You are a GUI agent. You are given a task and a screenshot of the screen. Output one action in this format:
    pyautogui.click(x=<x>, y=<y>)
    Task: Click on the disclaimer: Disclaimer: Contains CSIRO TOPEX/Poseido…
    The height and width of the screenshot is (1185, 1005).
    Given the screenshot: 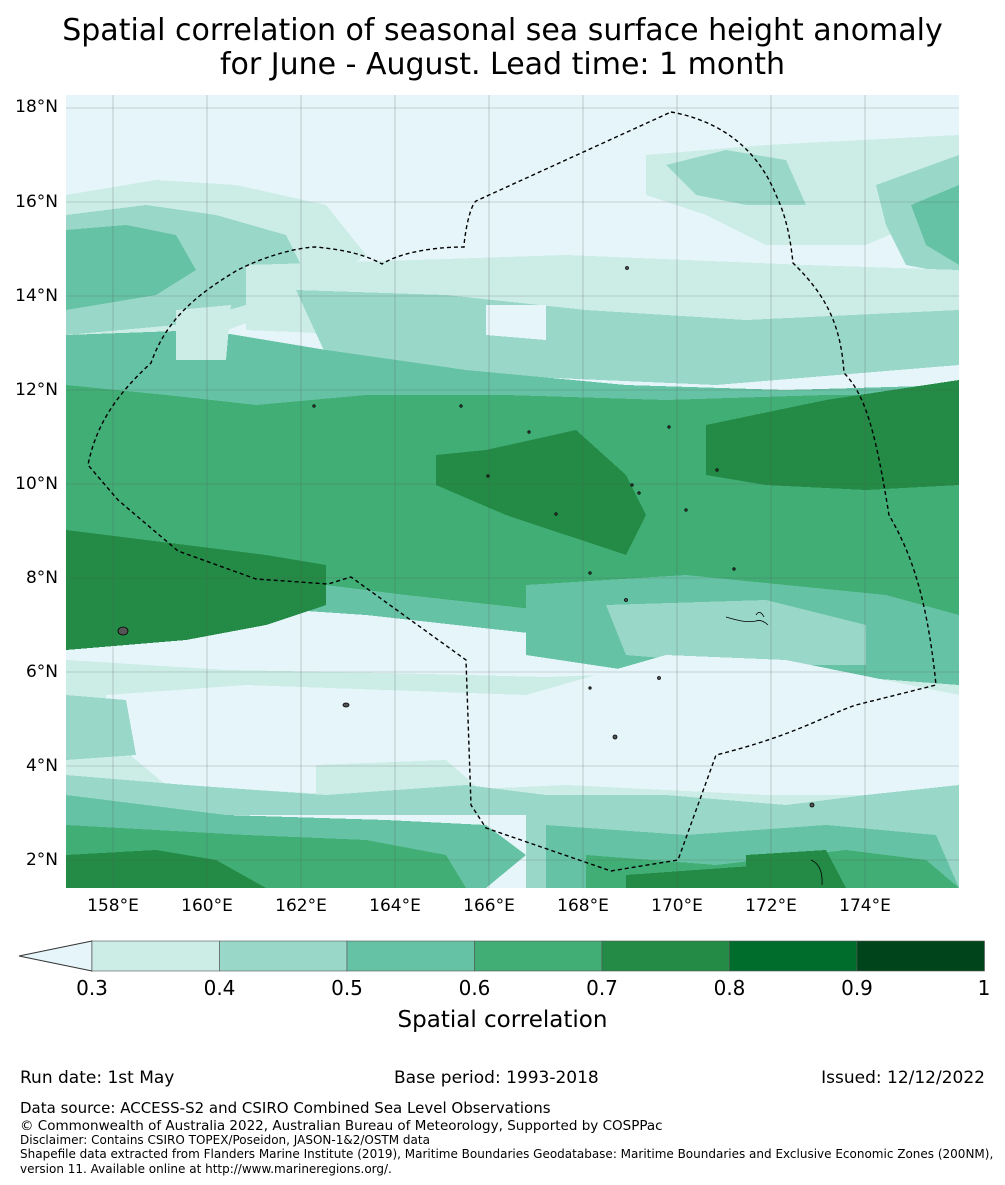 What is the action you would take?
    pyautogui.click(x=225, y=1140)
    